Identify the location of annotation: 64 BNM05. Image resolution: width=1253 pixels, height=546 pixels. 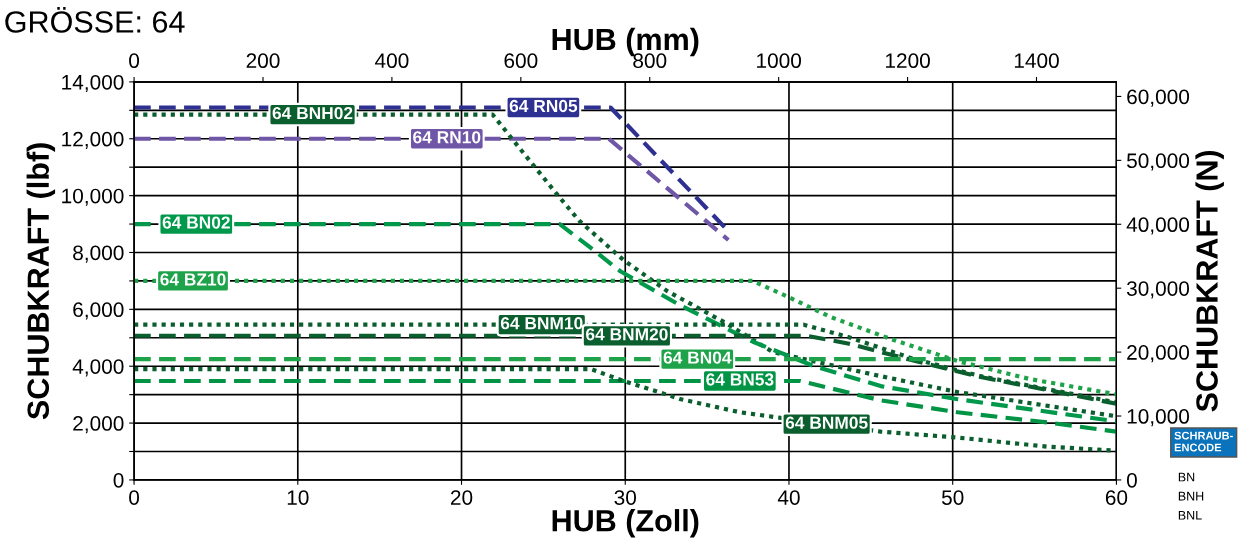
(826, 422).